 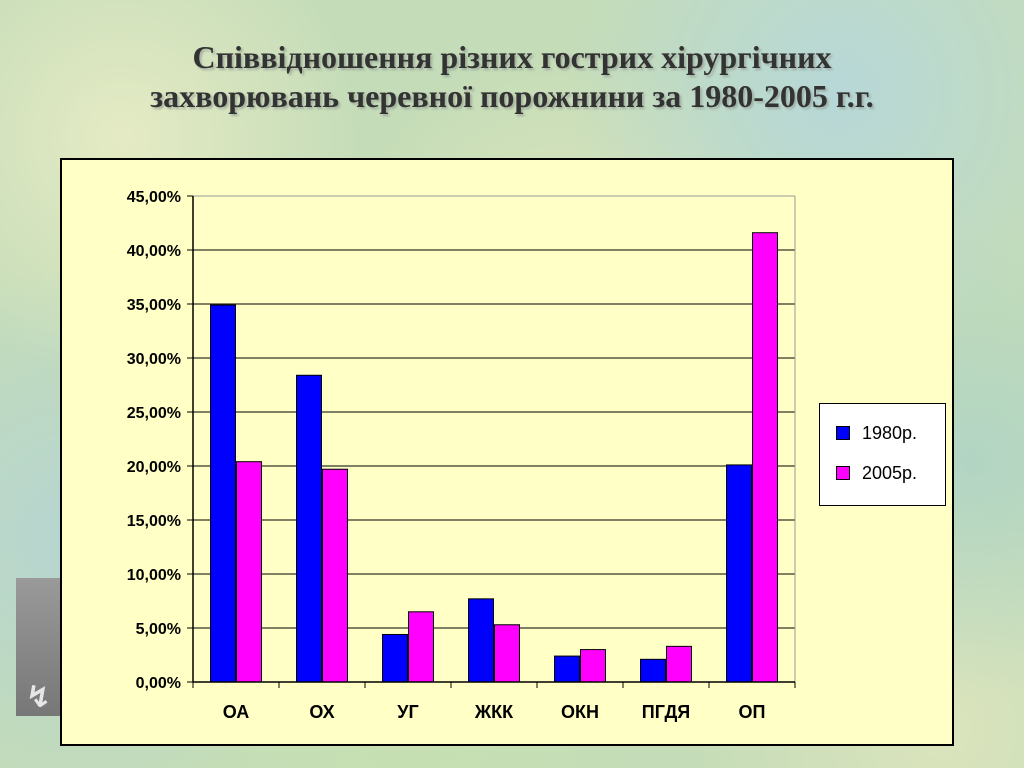 I want to click on x-category-label: ОП, so click(x=752, y=712).